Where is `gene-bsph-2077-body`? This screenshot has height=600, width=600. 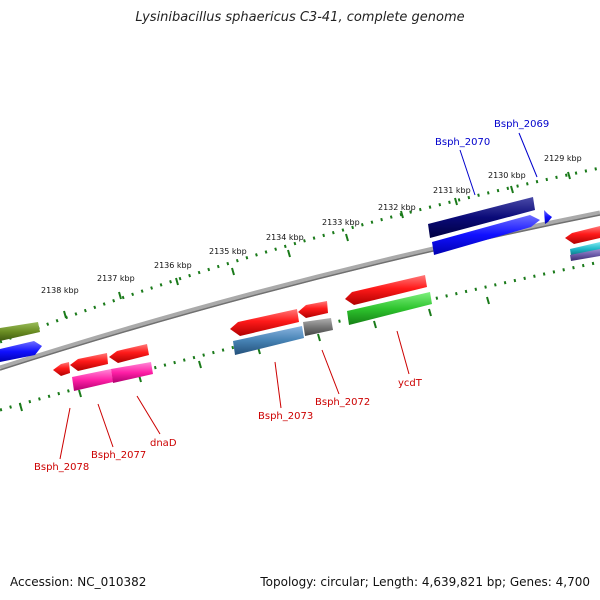 gene-bsph-2077-body is located at coordinates (92, 380).